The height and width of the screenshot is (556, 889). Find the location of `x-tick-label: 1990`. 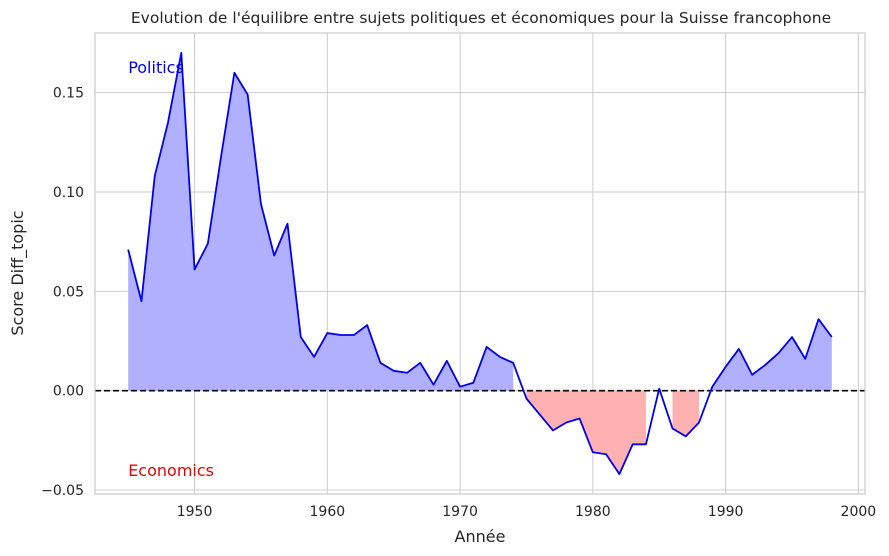

x-tick-label: 1990 is located at coordinates (726, 512).